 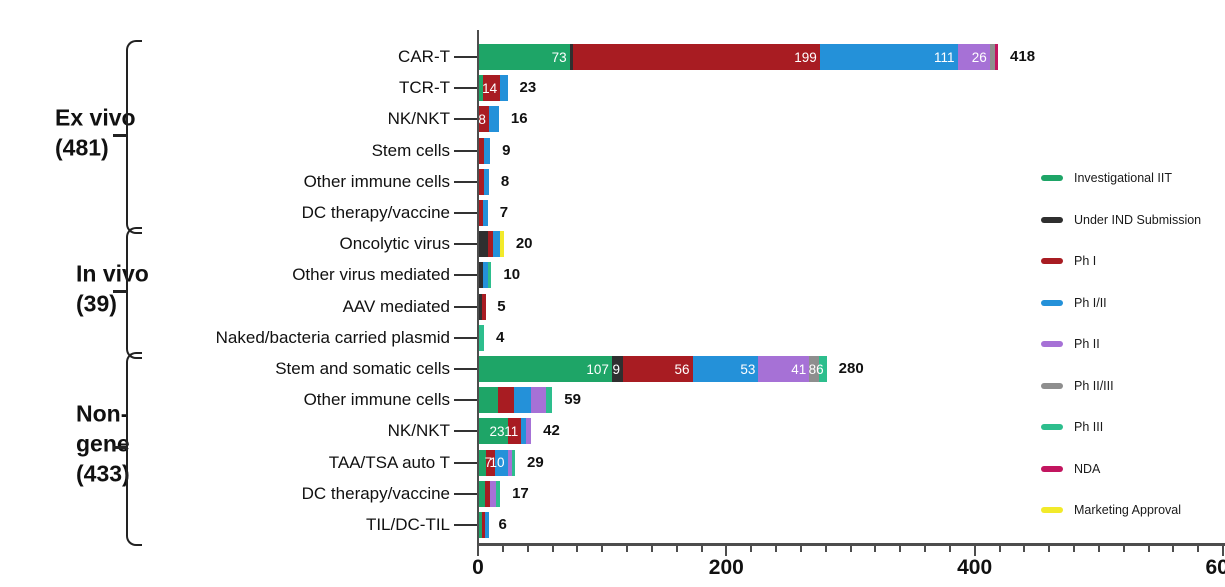 What do you see at coordinates (505, 181) in the screenshot?
I see `bar-total-other-immune-cells: 8` at bounding box center [505, 181].